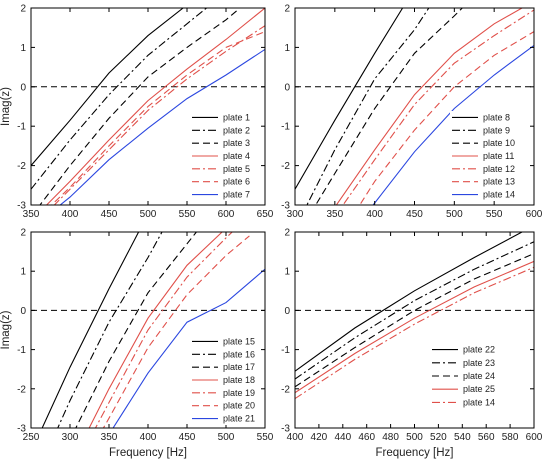  I want to click on legend-label: plate 11, so click(498, 156).